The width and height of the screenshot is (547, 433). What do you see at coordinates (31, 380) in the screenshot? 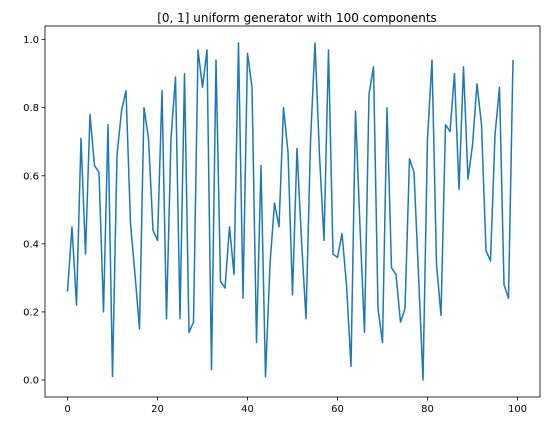
I see `y-tick-label: 0.0` at bounding box center [31, 380].